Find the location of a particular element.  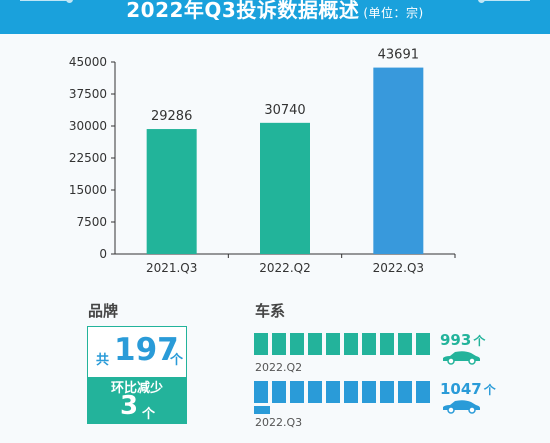

x-tick-label: 2022.Q2 is located at coordinates (284, 267).